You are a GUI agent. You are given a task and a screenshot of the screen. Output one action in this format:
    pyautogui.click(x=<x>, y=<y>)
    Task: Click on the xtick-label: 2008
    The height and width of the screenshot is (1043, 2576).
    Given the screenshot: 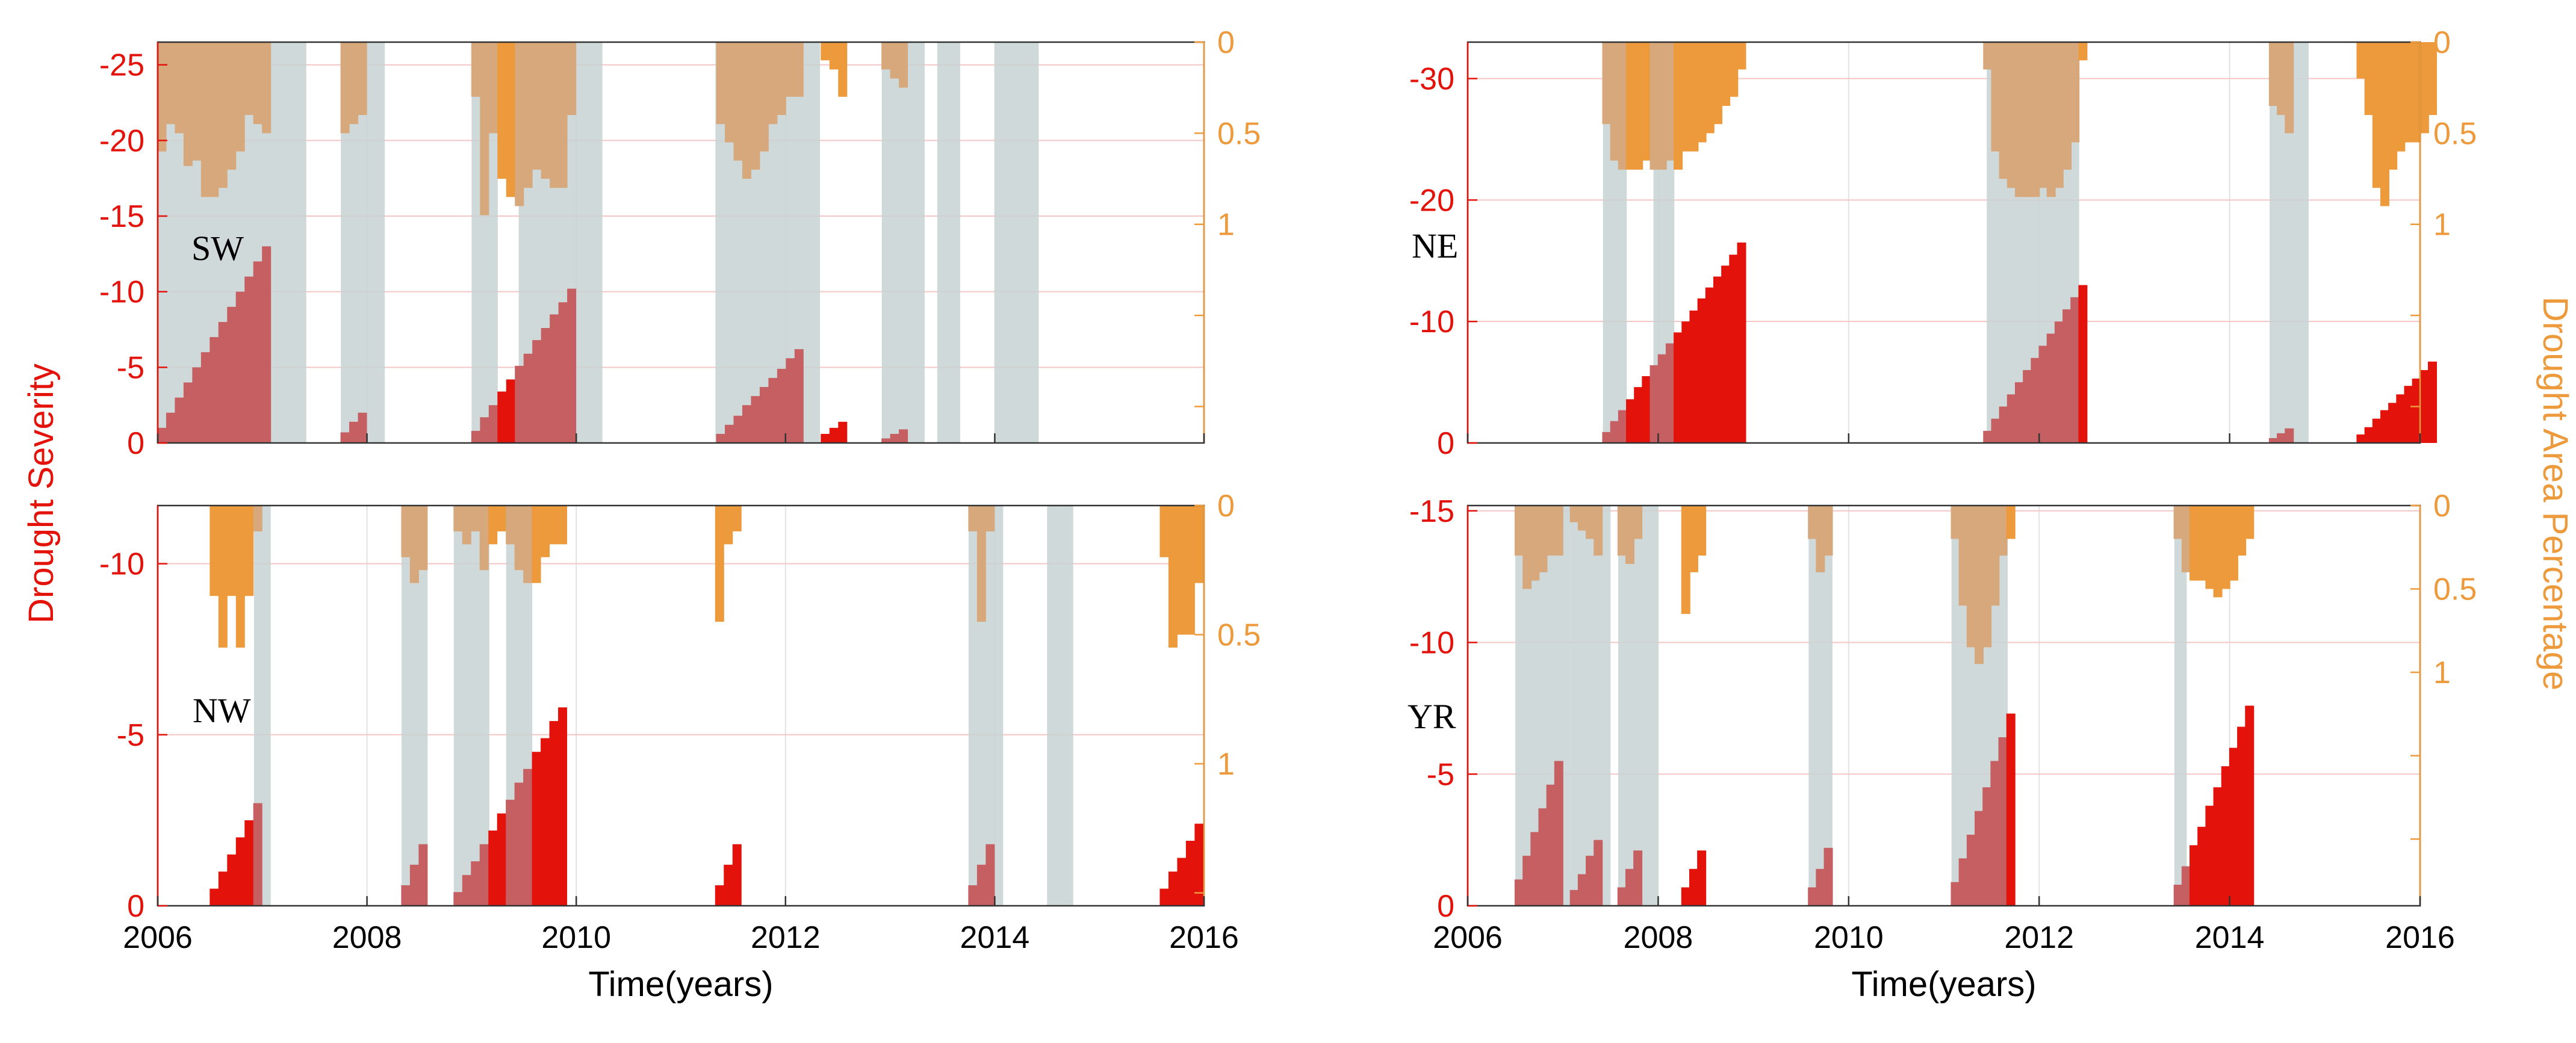 What is the action you would take?
    pyautogui.click(x=1658, y=937)
    